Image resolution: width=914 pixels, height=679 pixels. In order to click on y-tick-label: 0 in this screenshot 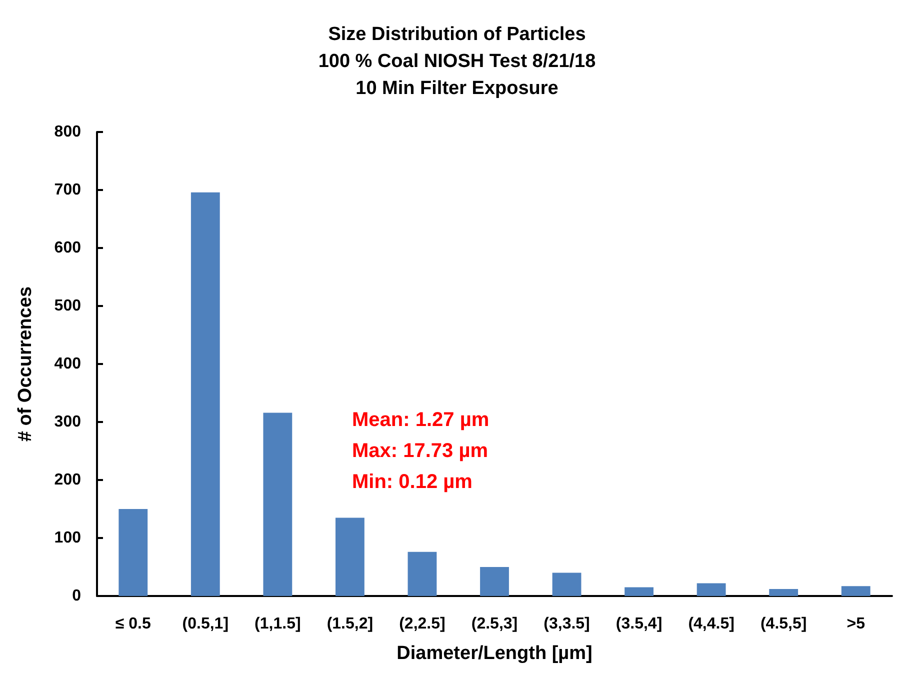, I will do `click(77, 596)`.